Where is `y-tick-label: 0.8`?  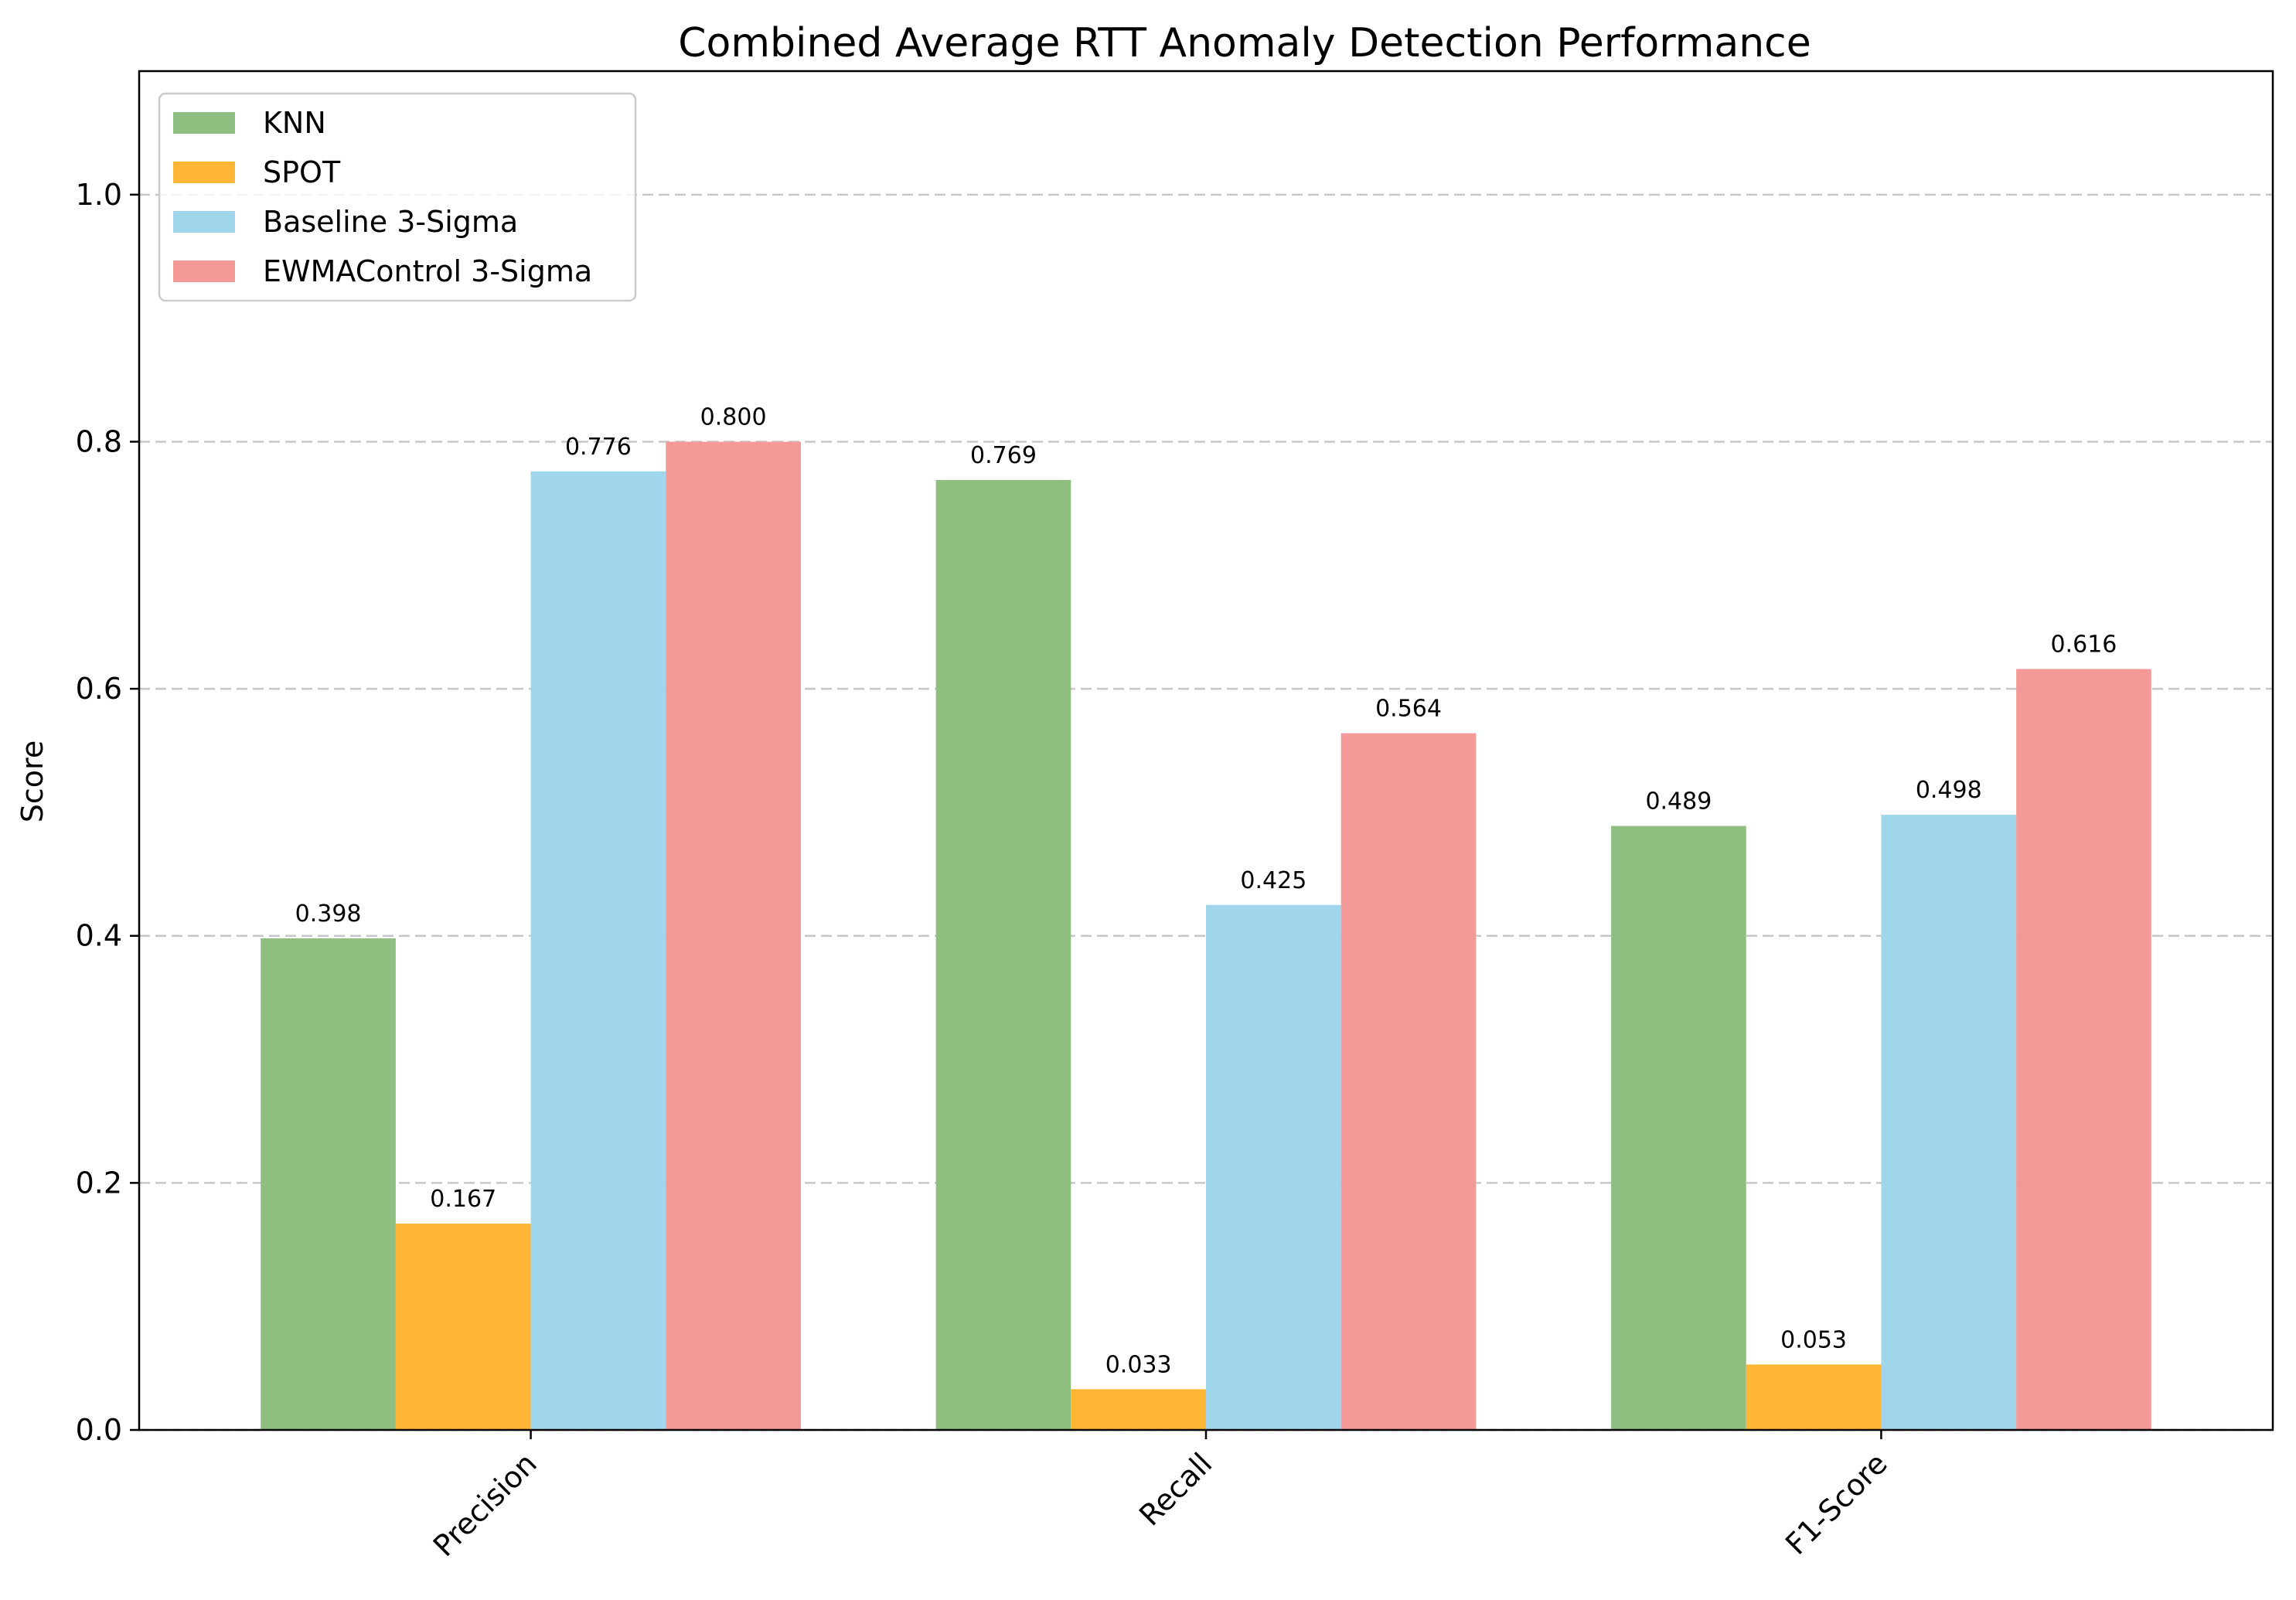 y-tick-label: 0.8 is located at coordinates (99, 441).